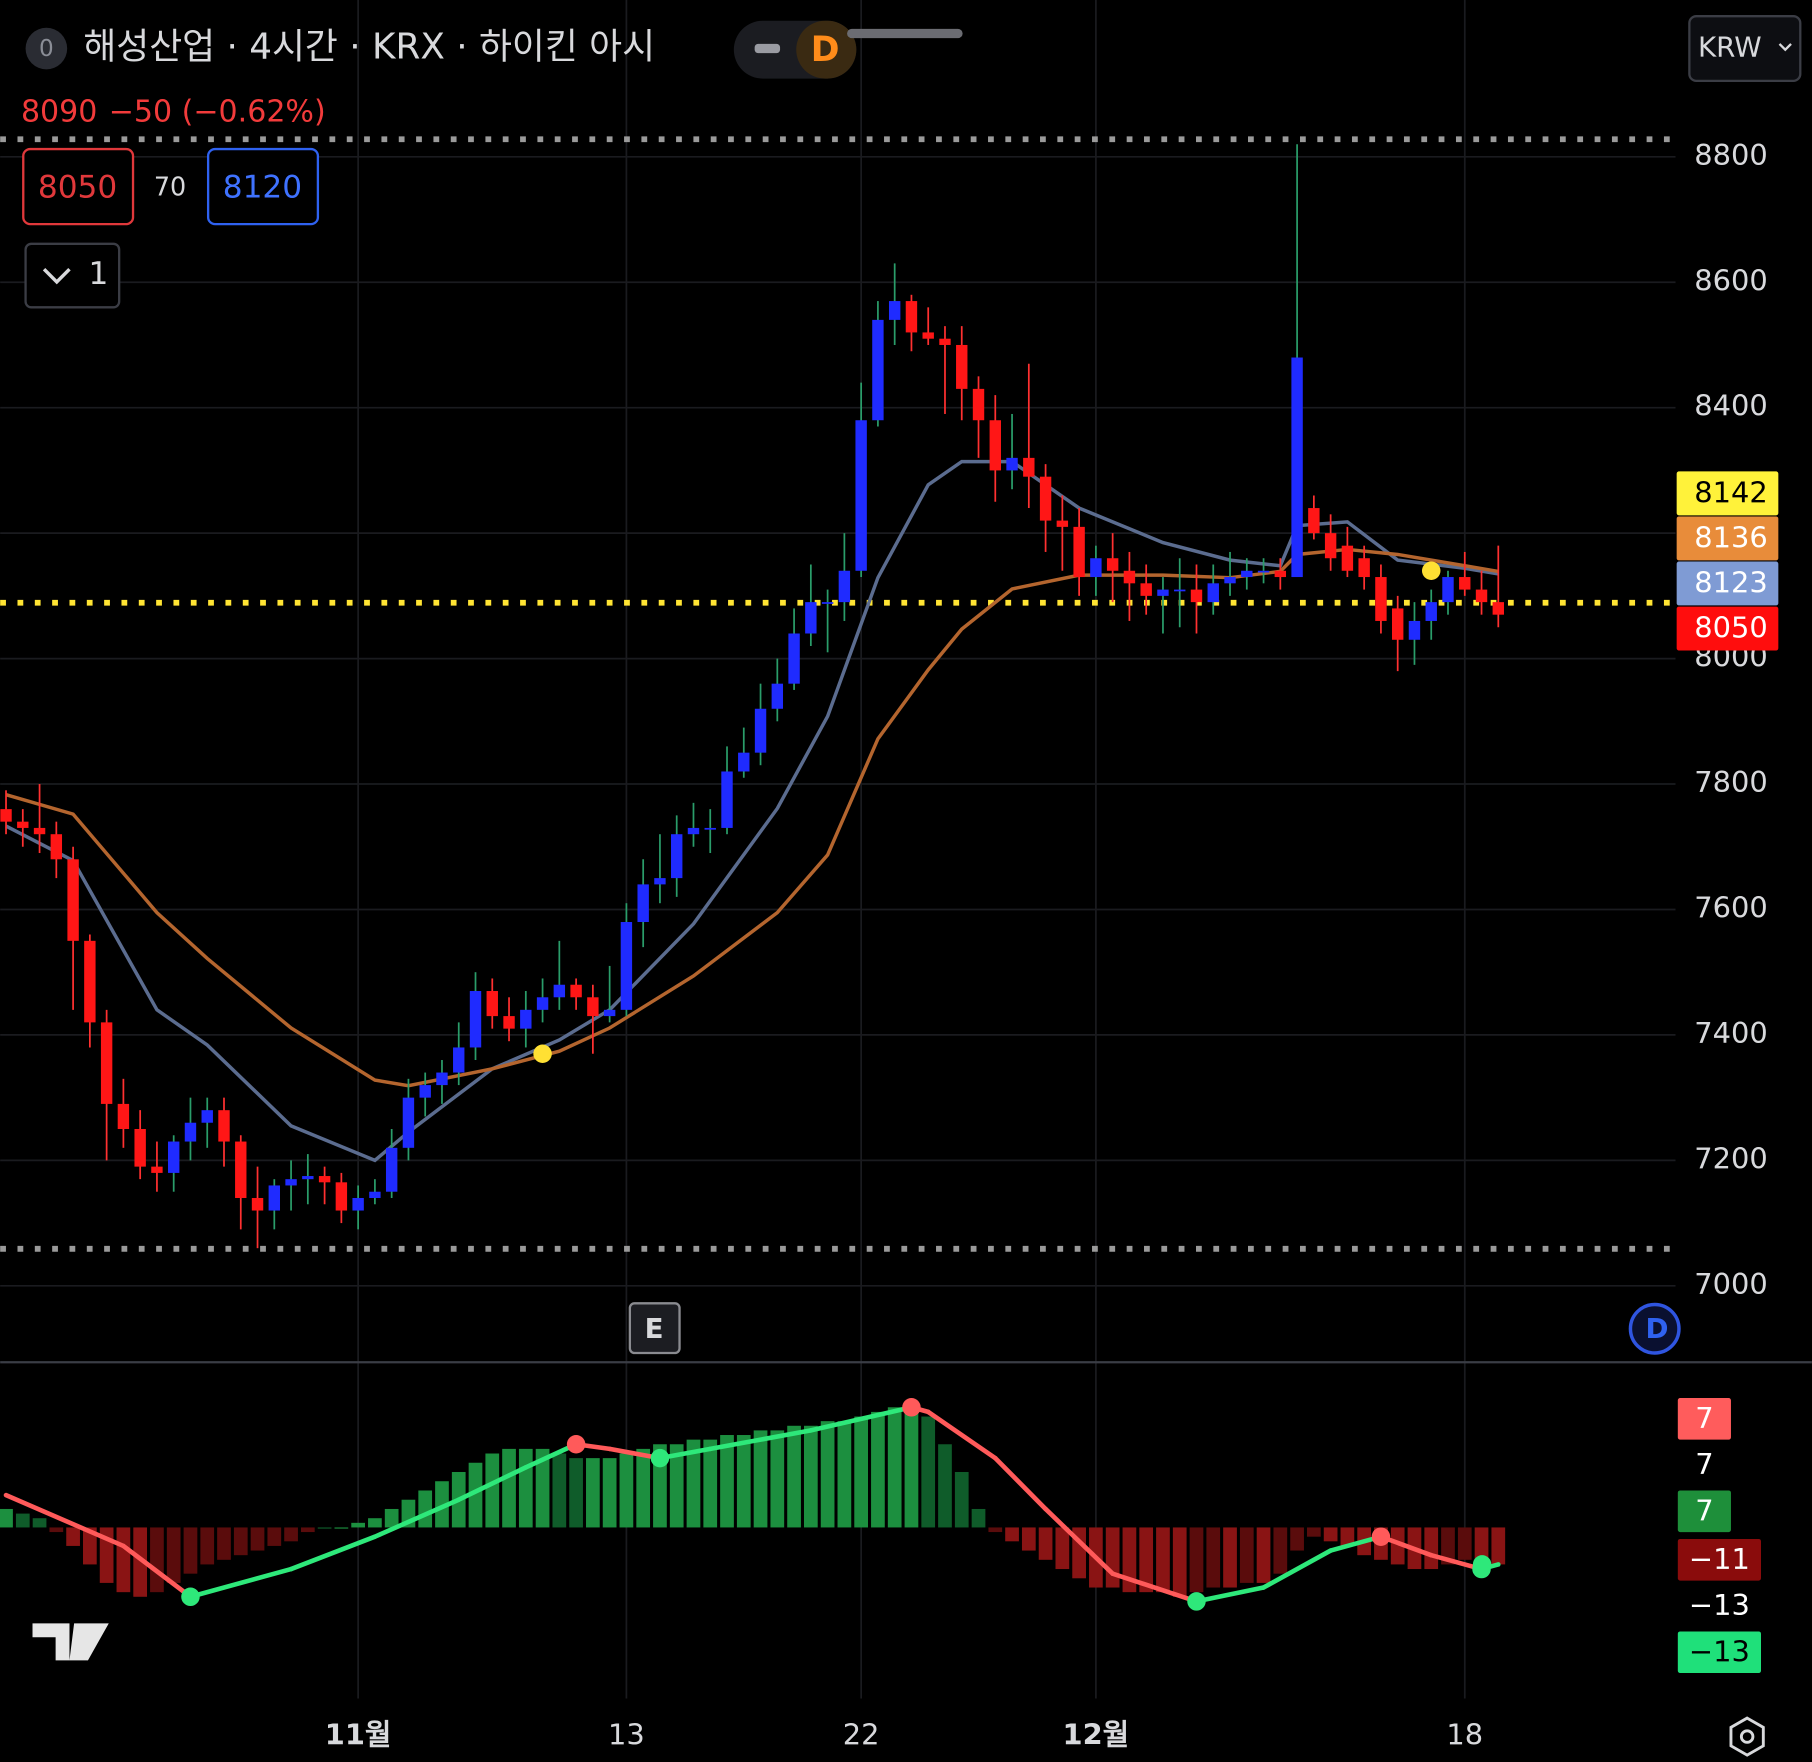 The height and width of the screenshot is (1762, 1812). What do you see at coordinates (1731, 1033) in the screenshot?
I see `y-tick-label: 7400` at bounding box center [1731, 1033].